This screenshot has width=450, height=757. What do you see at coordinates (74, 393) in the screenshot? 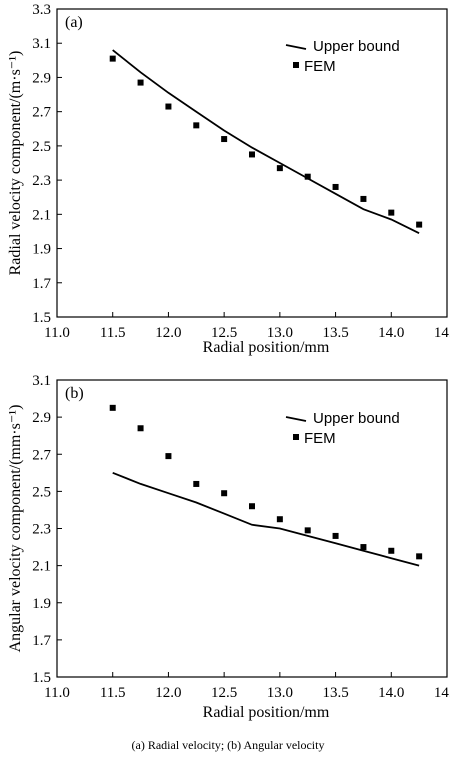
I see `panel-label: (b)` at bounding box center [74, 393].